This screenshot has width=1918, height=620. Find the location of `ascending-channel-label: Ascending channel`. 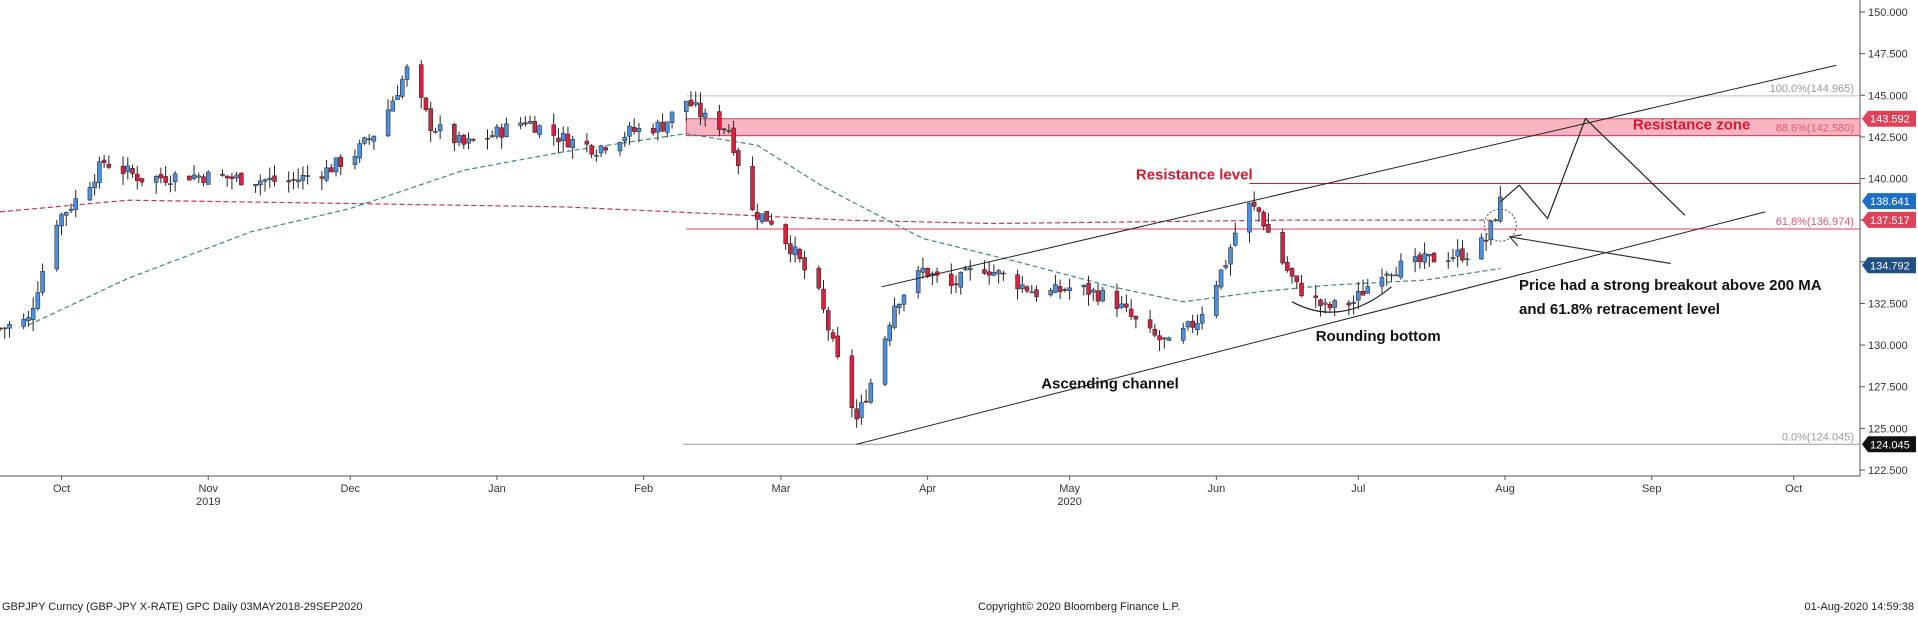

ascending-channel-label: Ascending channel is located at coordinates (1110, 383).